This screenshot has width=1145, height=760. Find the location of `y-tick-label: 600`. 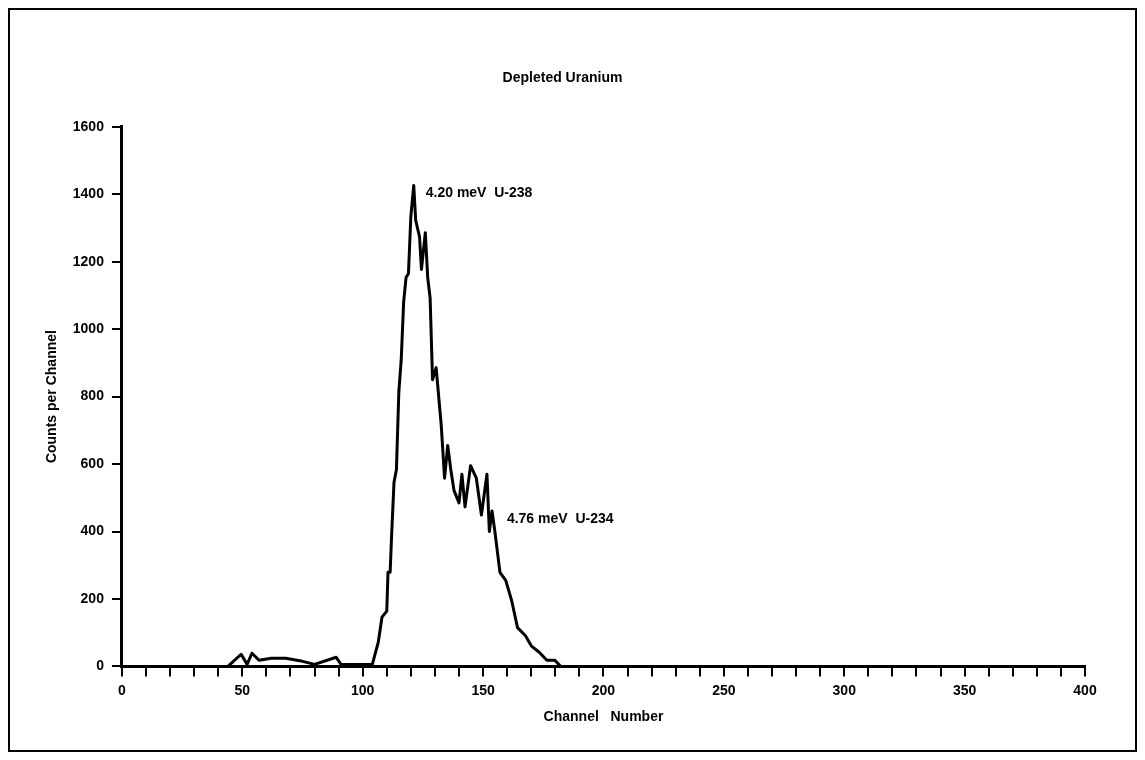

y-tick-label: 600 is located at coordinates (92, 462).